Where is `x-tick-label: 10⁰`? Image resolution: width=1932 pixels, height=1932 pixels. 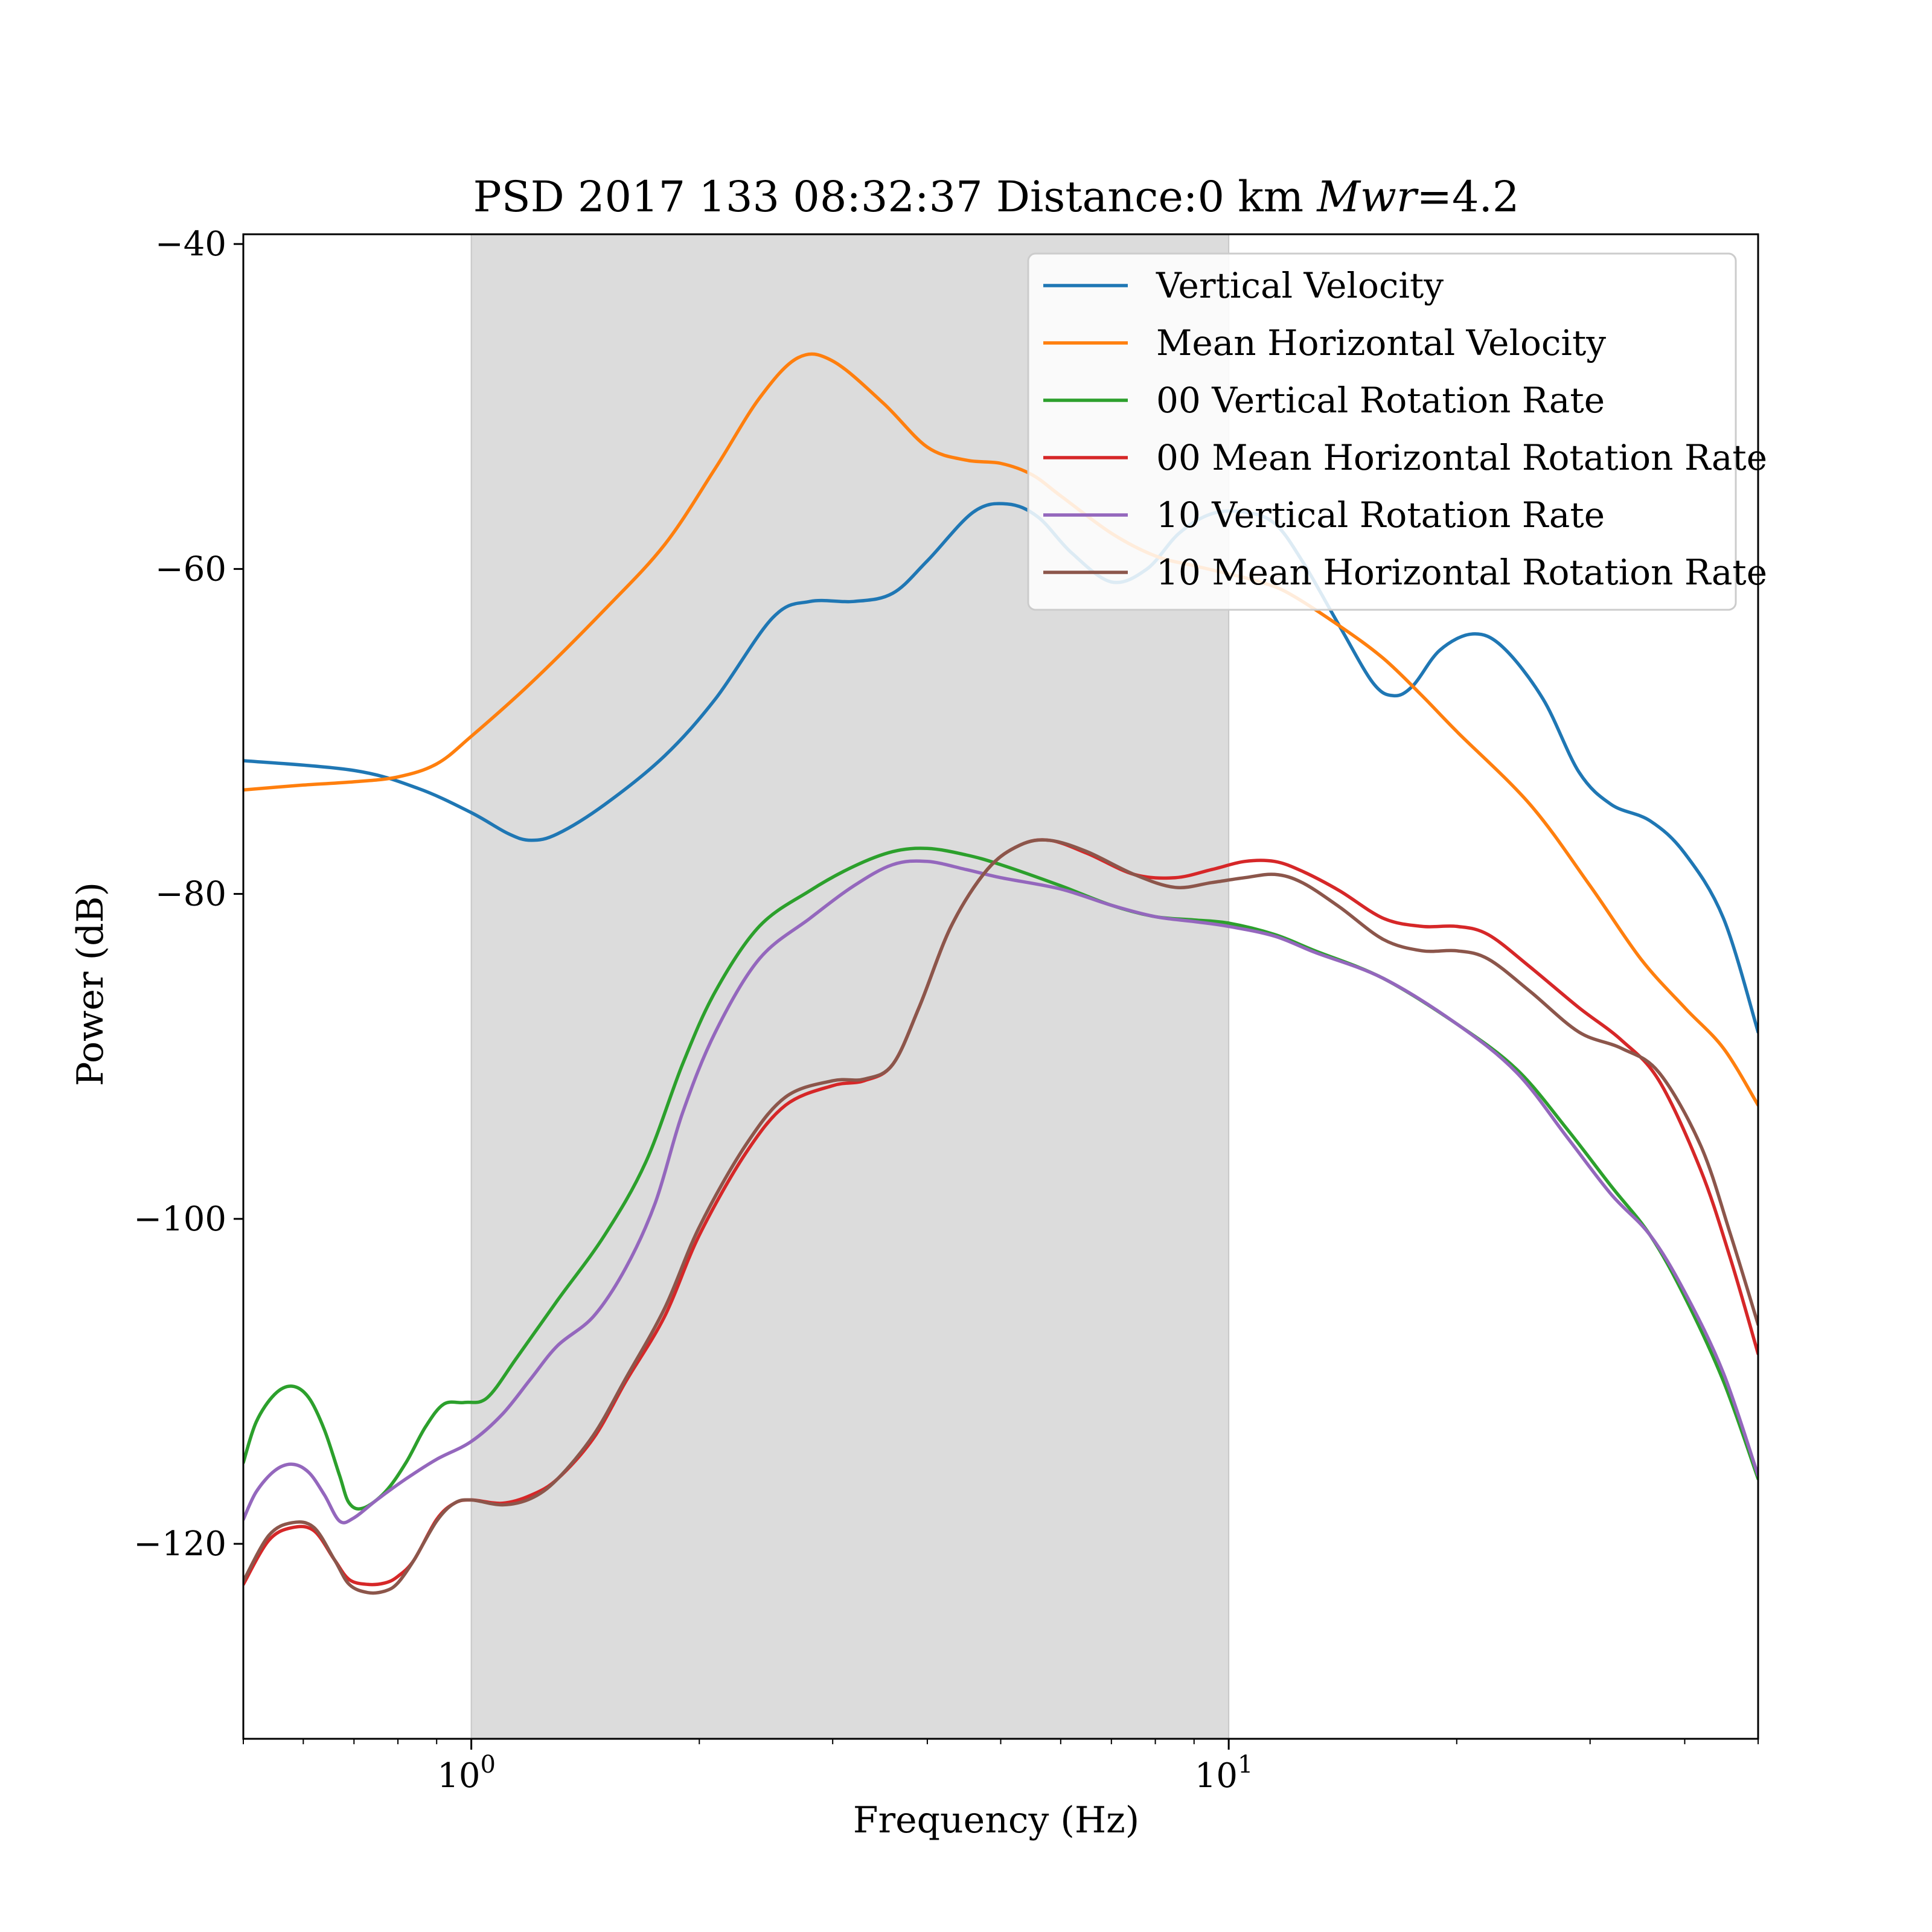 x-tick-label: 10⁰ is located at coordinates (466, 1773).